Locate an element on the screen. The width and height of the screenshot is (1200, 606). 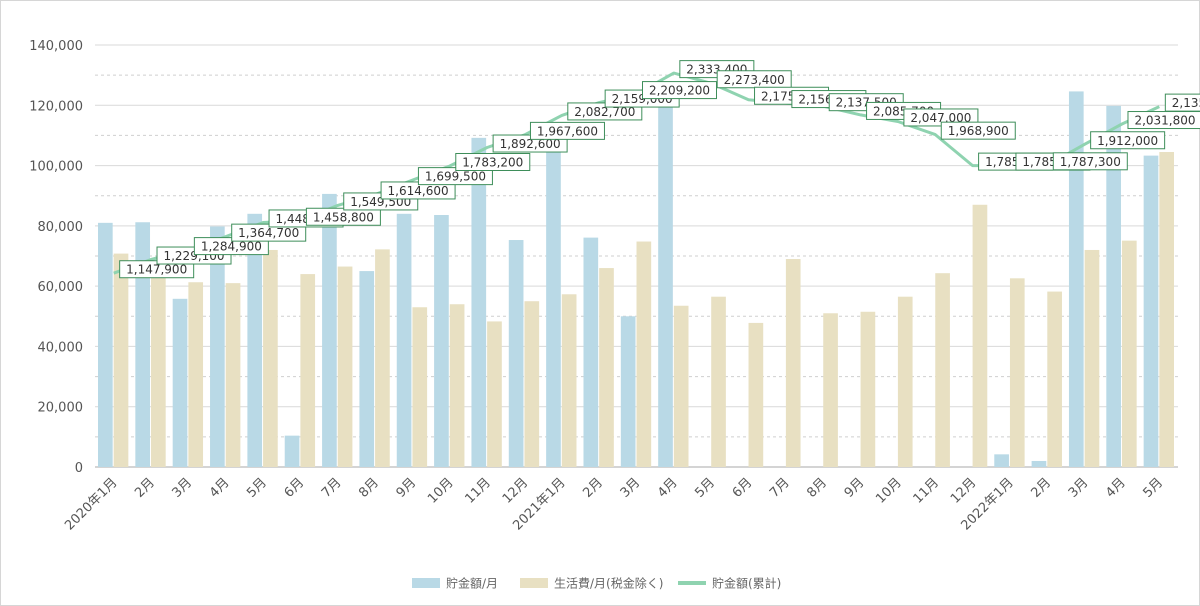
x-tick-label: 6月 is located at coordinates (295, 488).